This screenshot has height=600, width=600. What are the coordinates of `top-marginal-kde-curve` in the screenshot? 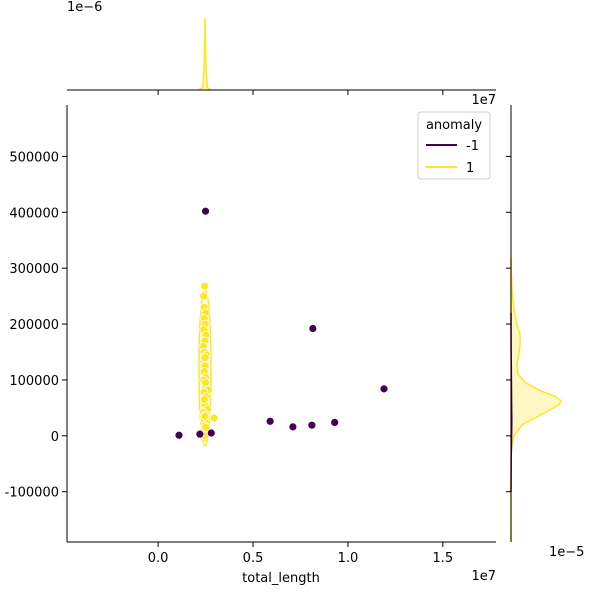 It's located at (204, 54).